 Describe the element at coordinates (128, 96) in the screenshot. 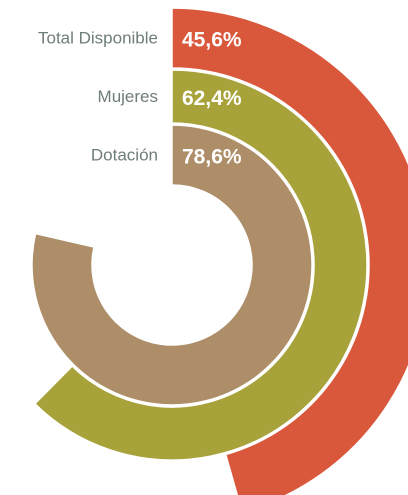

I see `category-label: Mujeres` at that location.